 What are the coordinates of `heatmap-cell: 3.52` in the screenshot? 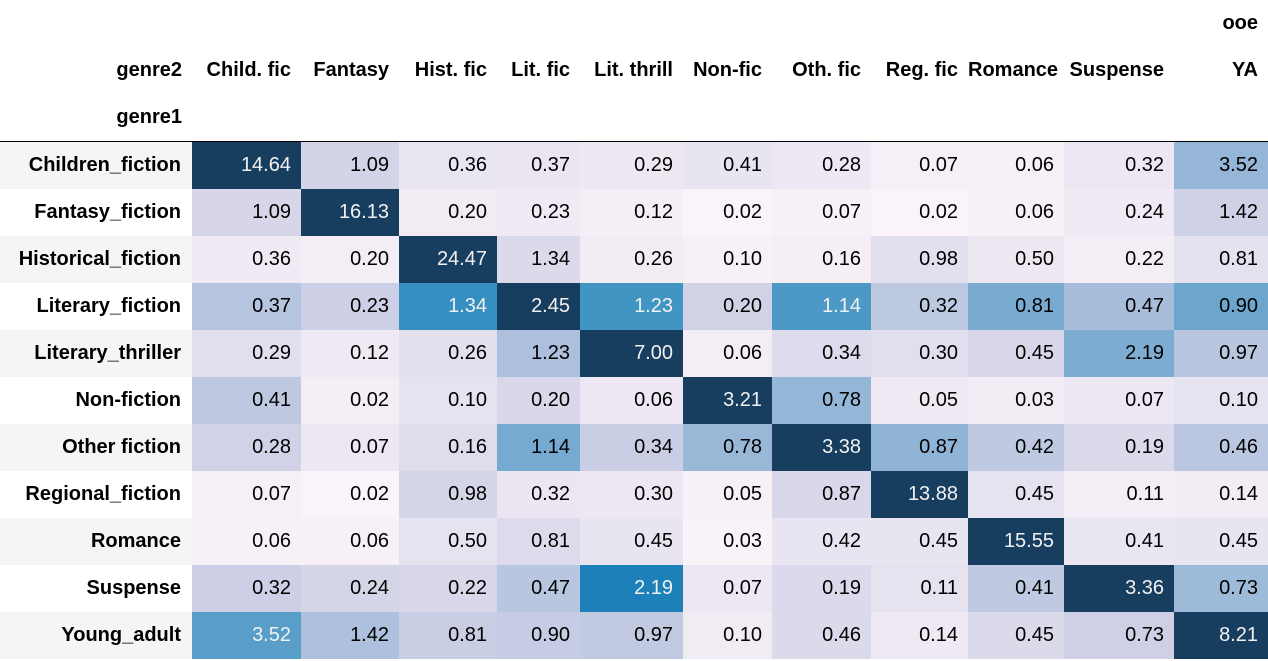 It's located at (1221, 165).